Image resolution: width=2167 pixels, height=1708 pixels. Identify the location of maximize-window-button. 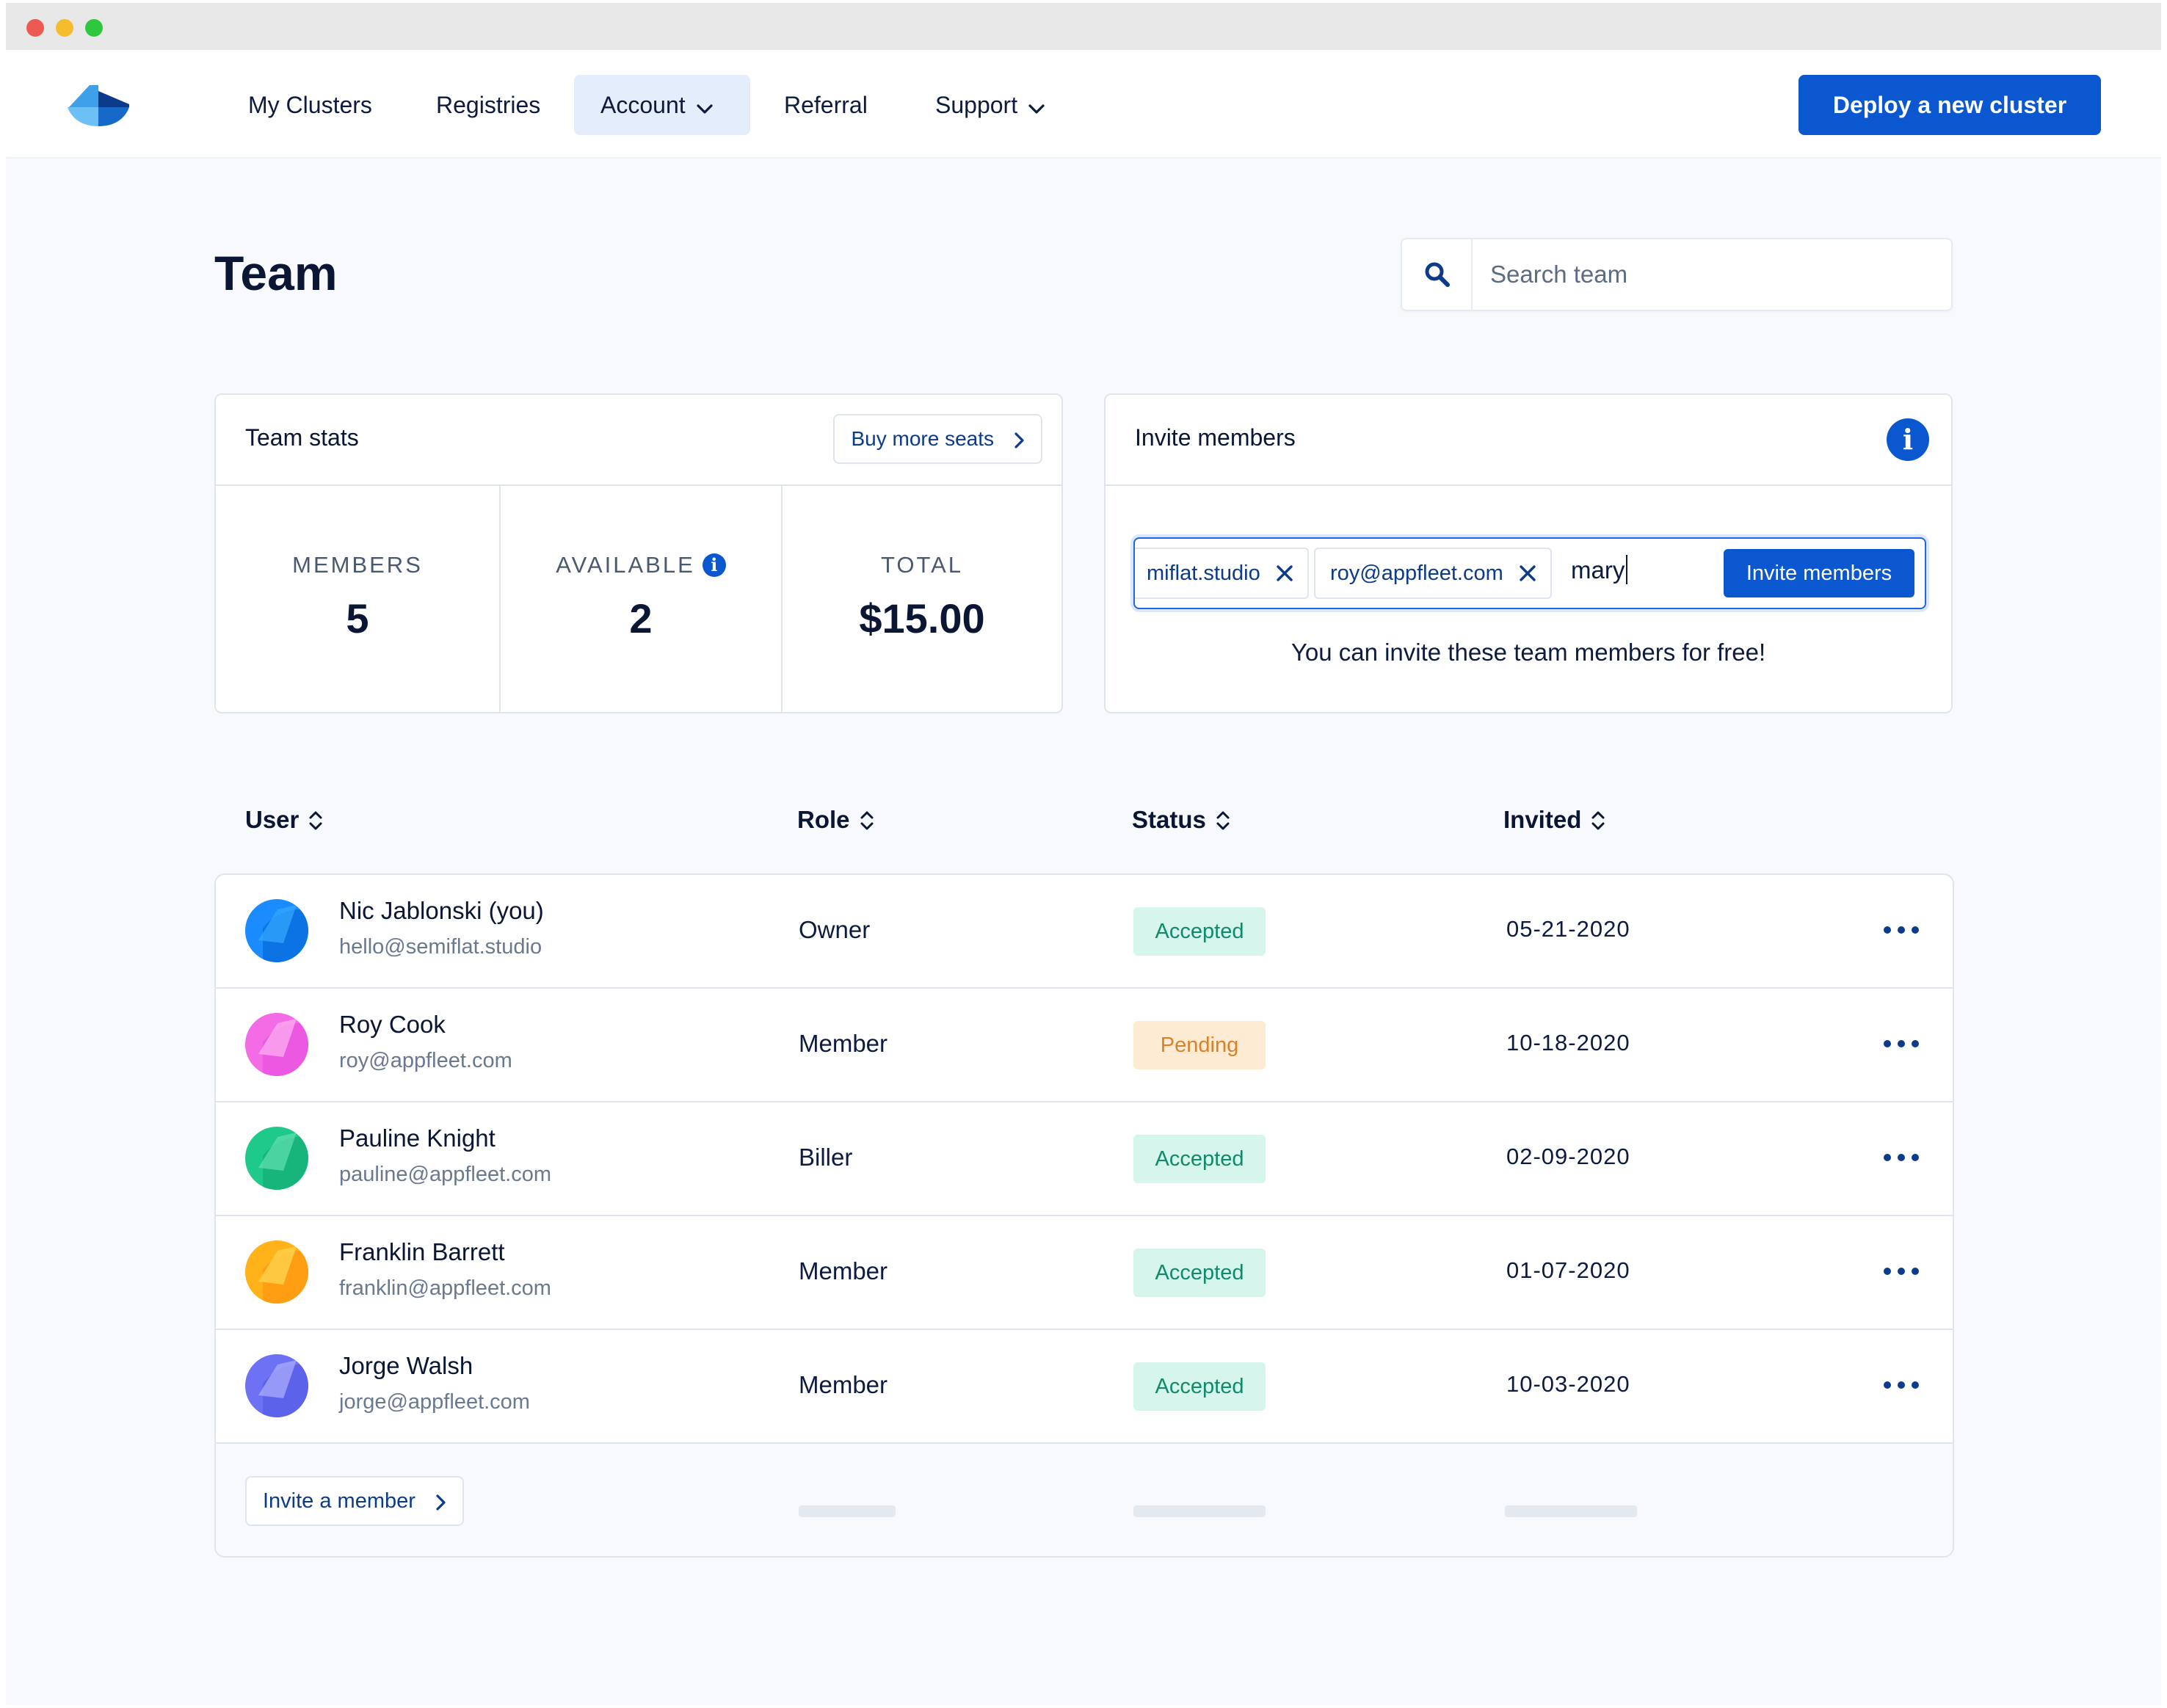
(94, 28).